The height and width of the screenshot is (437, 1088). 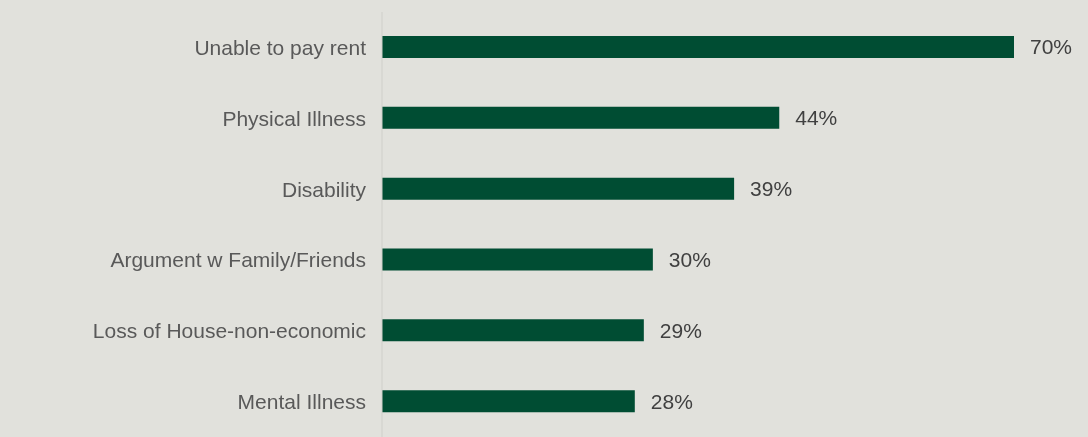 What do you see at coordinates (301, 402) in the screenshot?
I see `y-tick-label: Mental Illness` at bounding box center [301, 402].